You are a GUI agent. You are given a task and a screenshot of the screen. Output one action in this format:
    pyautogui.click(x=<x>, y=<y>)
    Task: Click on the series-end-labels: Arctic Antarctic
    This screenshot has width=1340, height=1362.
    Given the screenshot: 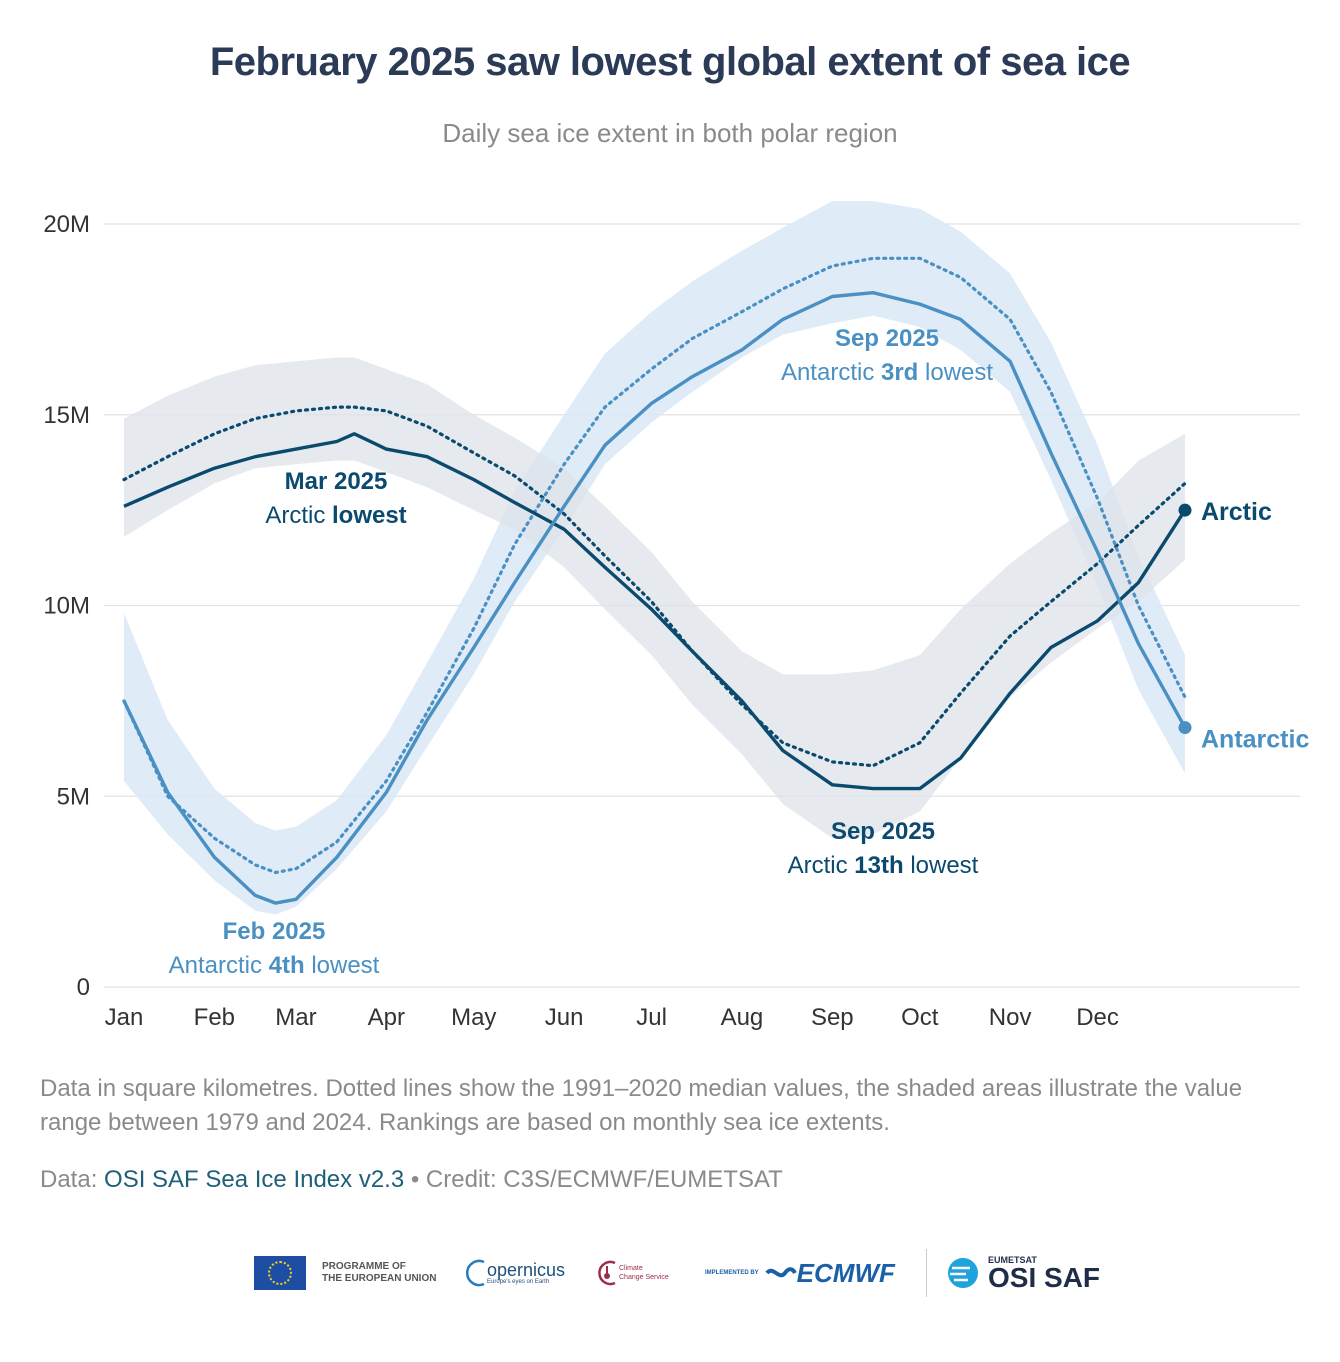 What is the action you would take?
    pyautogui.click(x=1243, y=626)
    